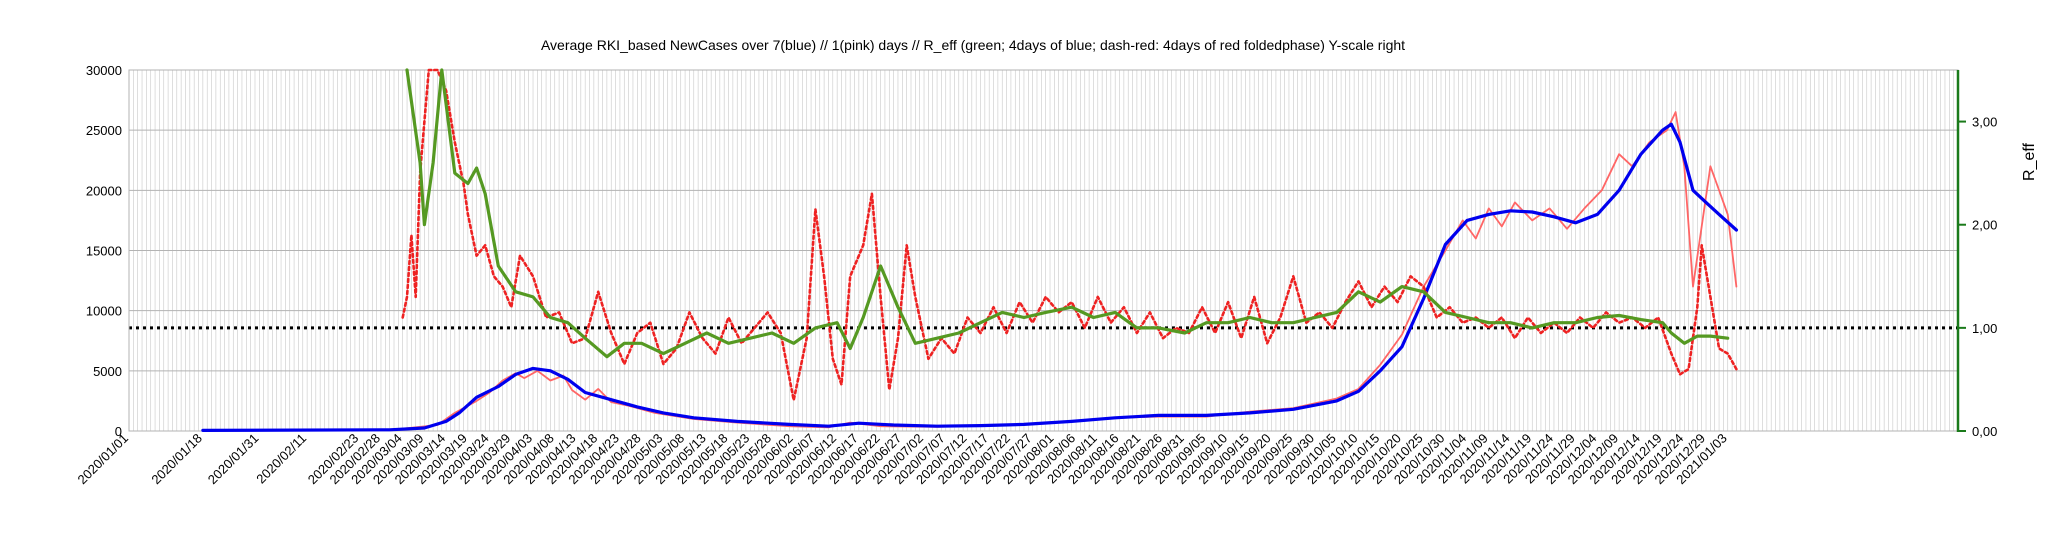 The image size is (2048, 540). Describe the element at coordinates (118, 431) in the screenshot. I see `left-tick-label: 0` at that location.